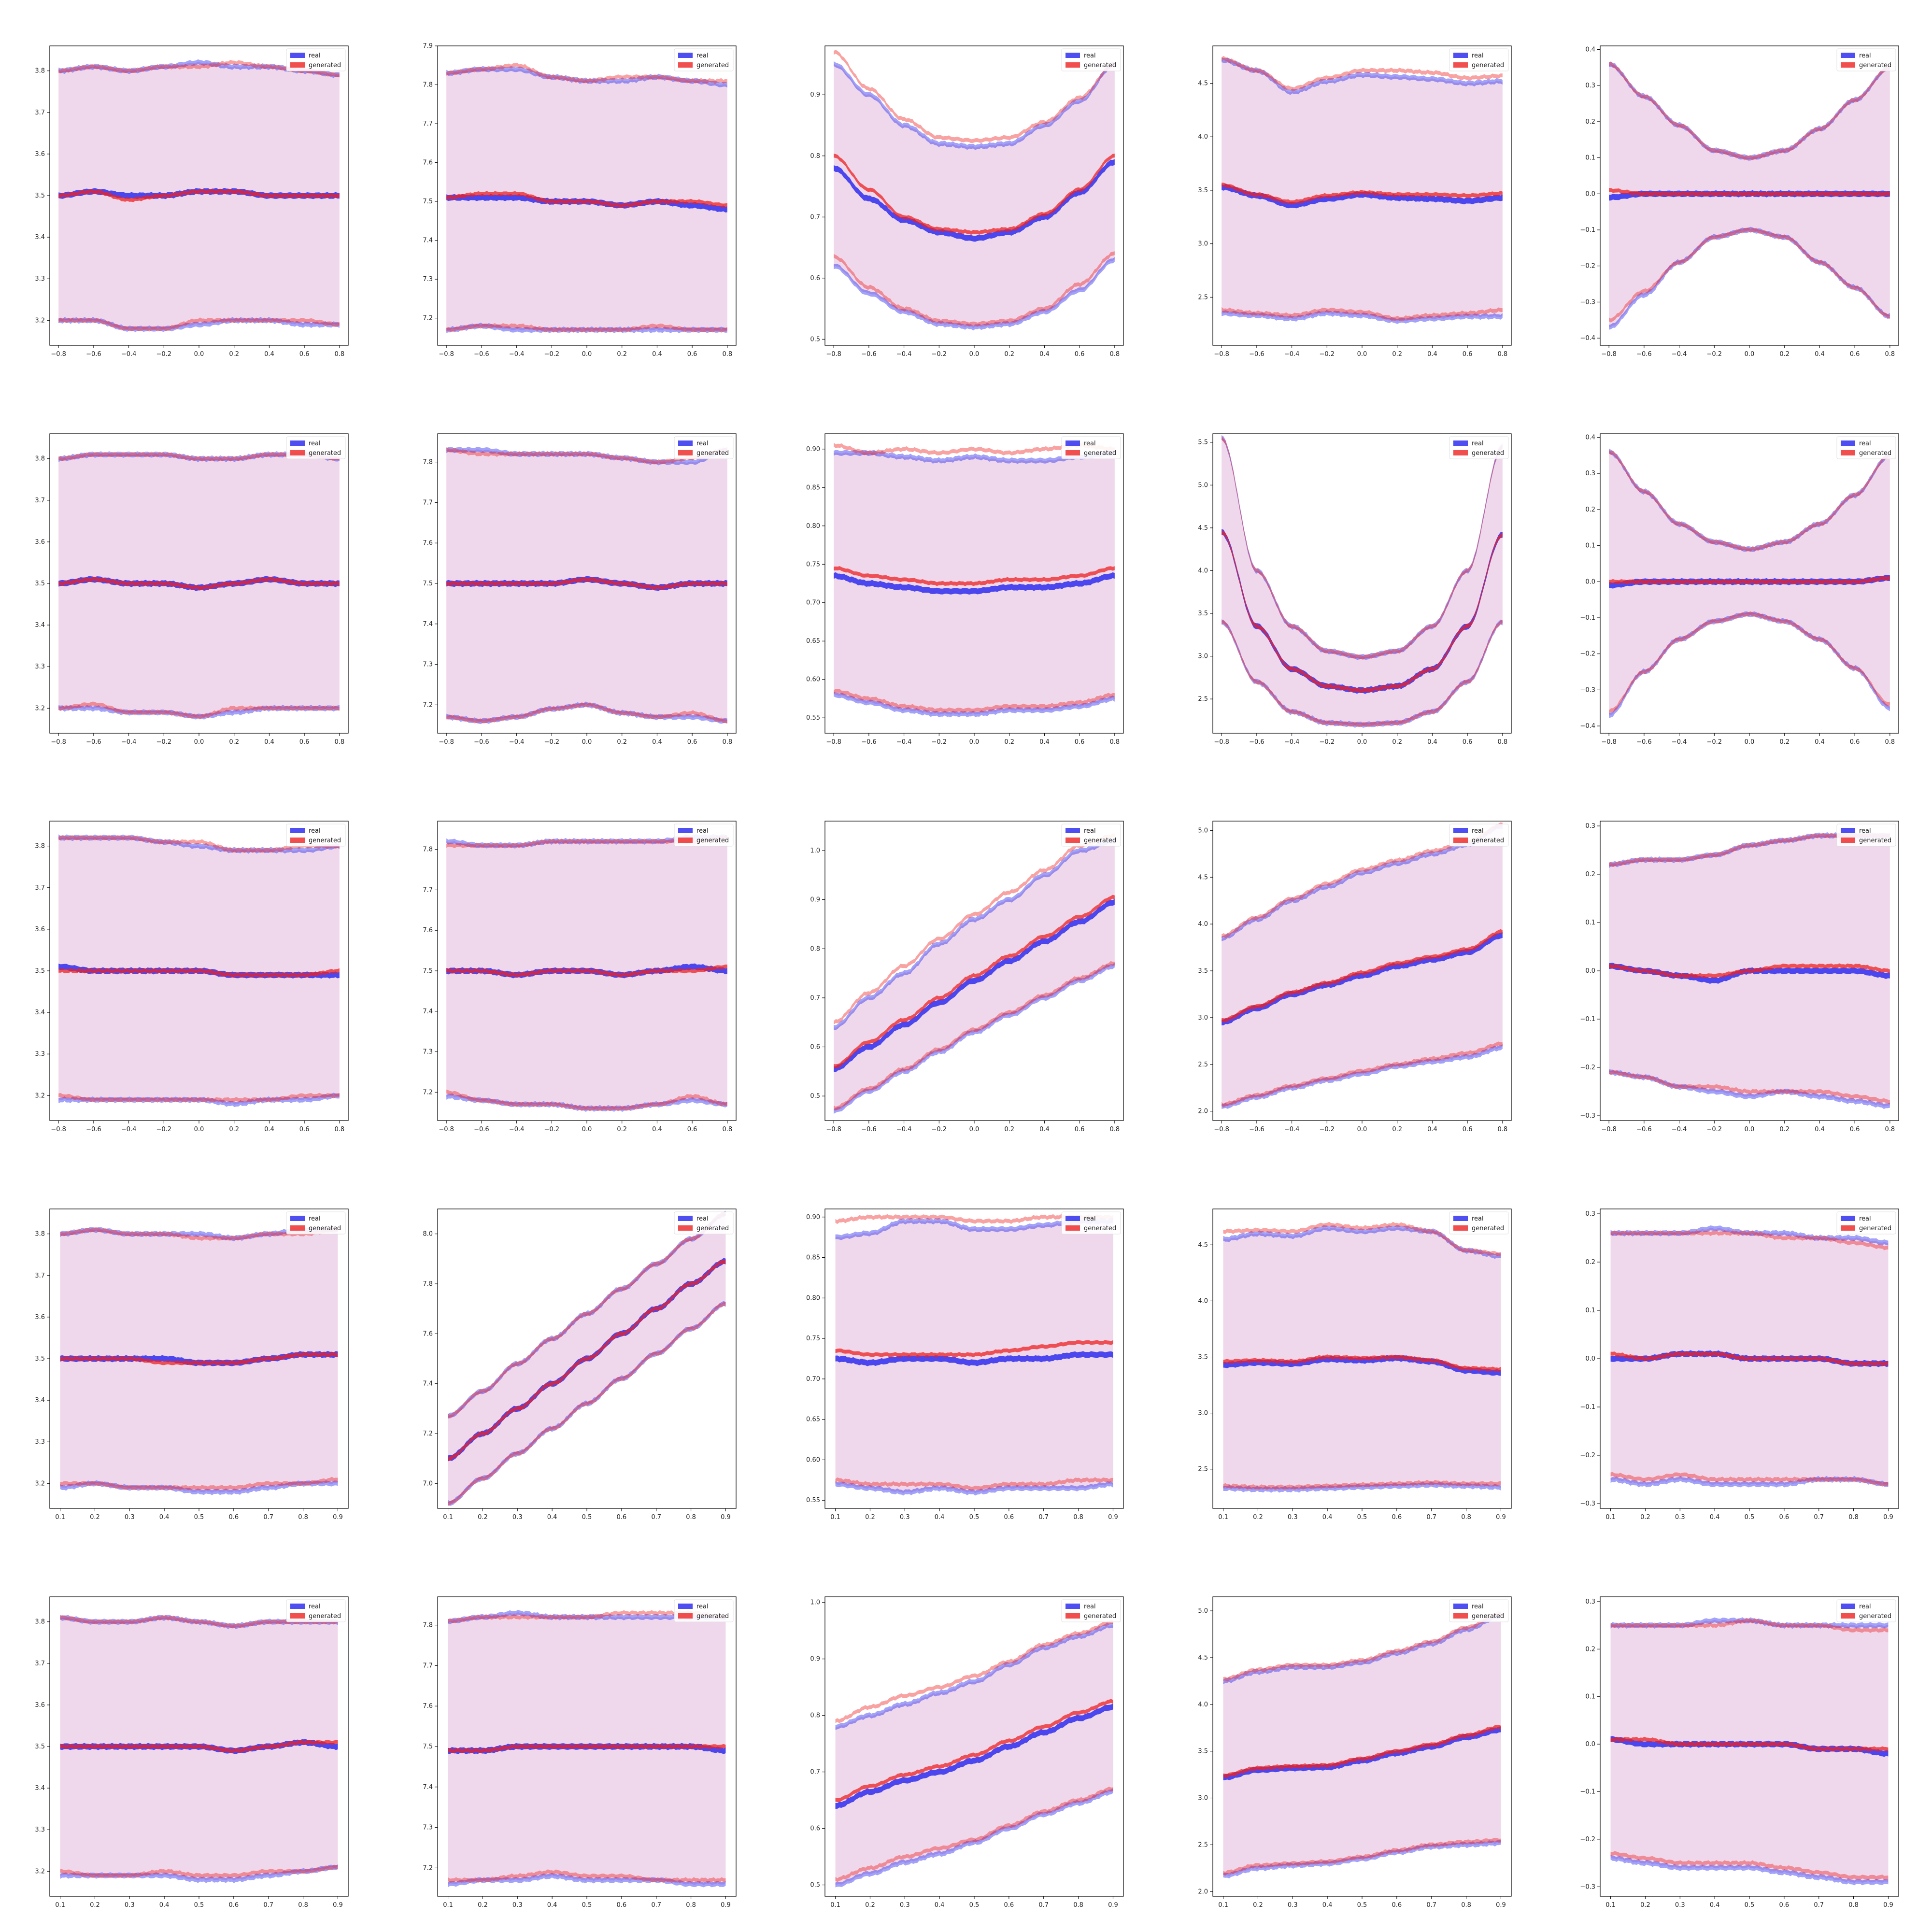 The width and height of the screenshot is (1932, 1932). Describe the element at coordinates (813, 1459) in the screenshot. I see `y-tick-label: 0.60` at that location.